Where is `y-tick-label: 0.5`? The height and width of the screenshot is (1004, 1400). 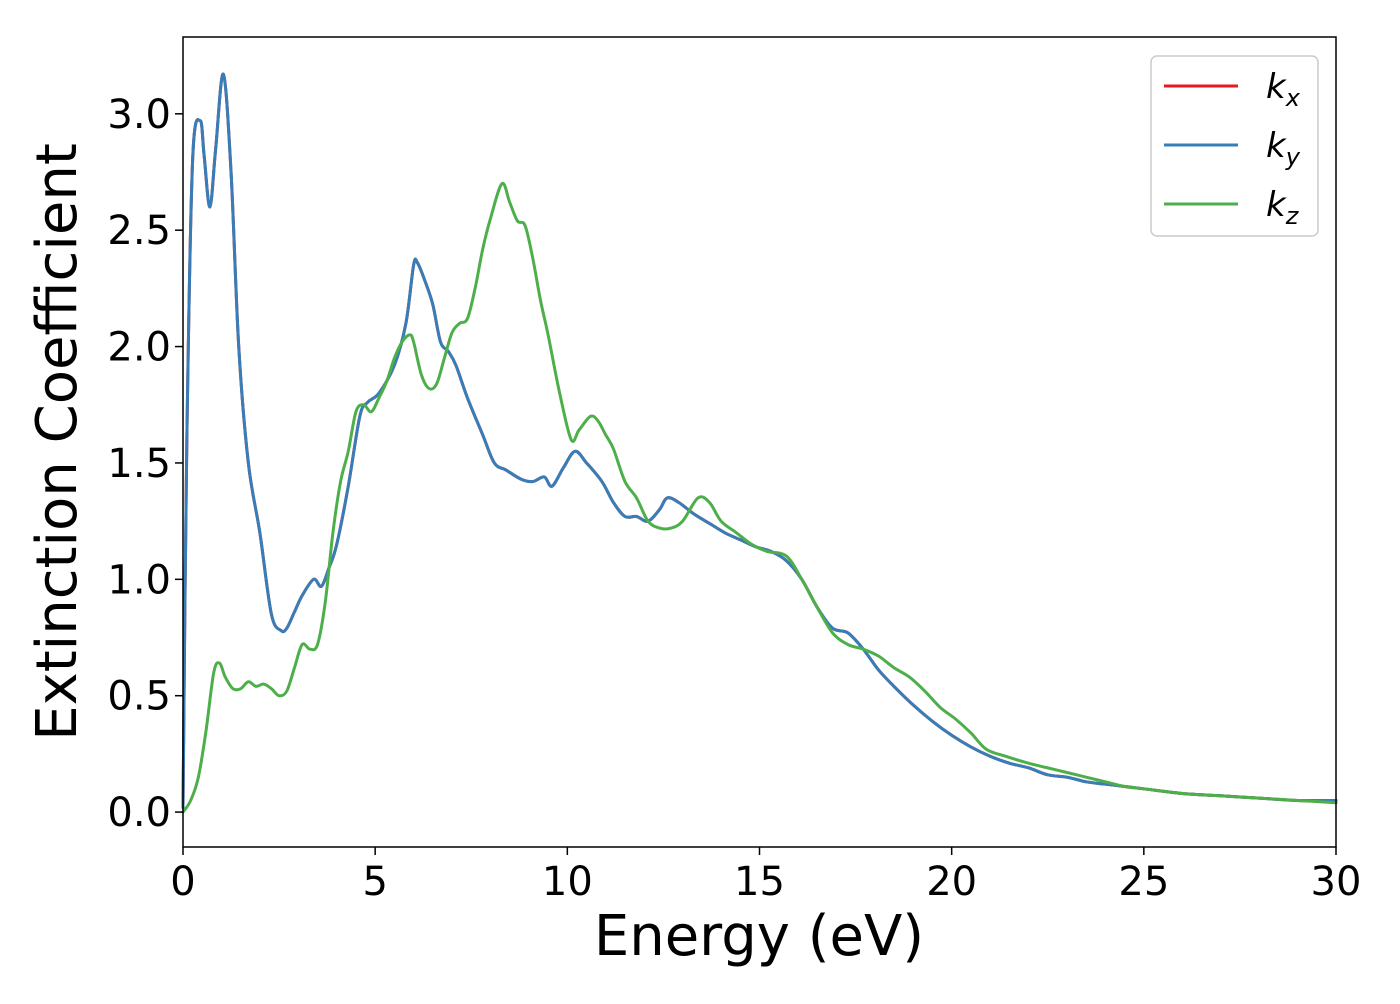
y-tick-label: 0.5 is located at coordinates (139, 697).